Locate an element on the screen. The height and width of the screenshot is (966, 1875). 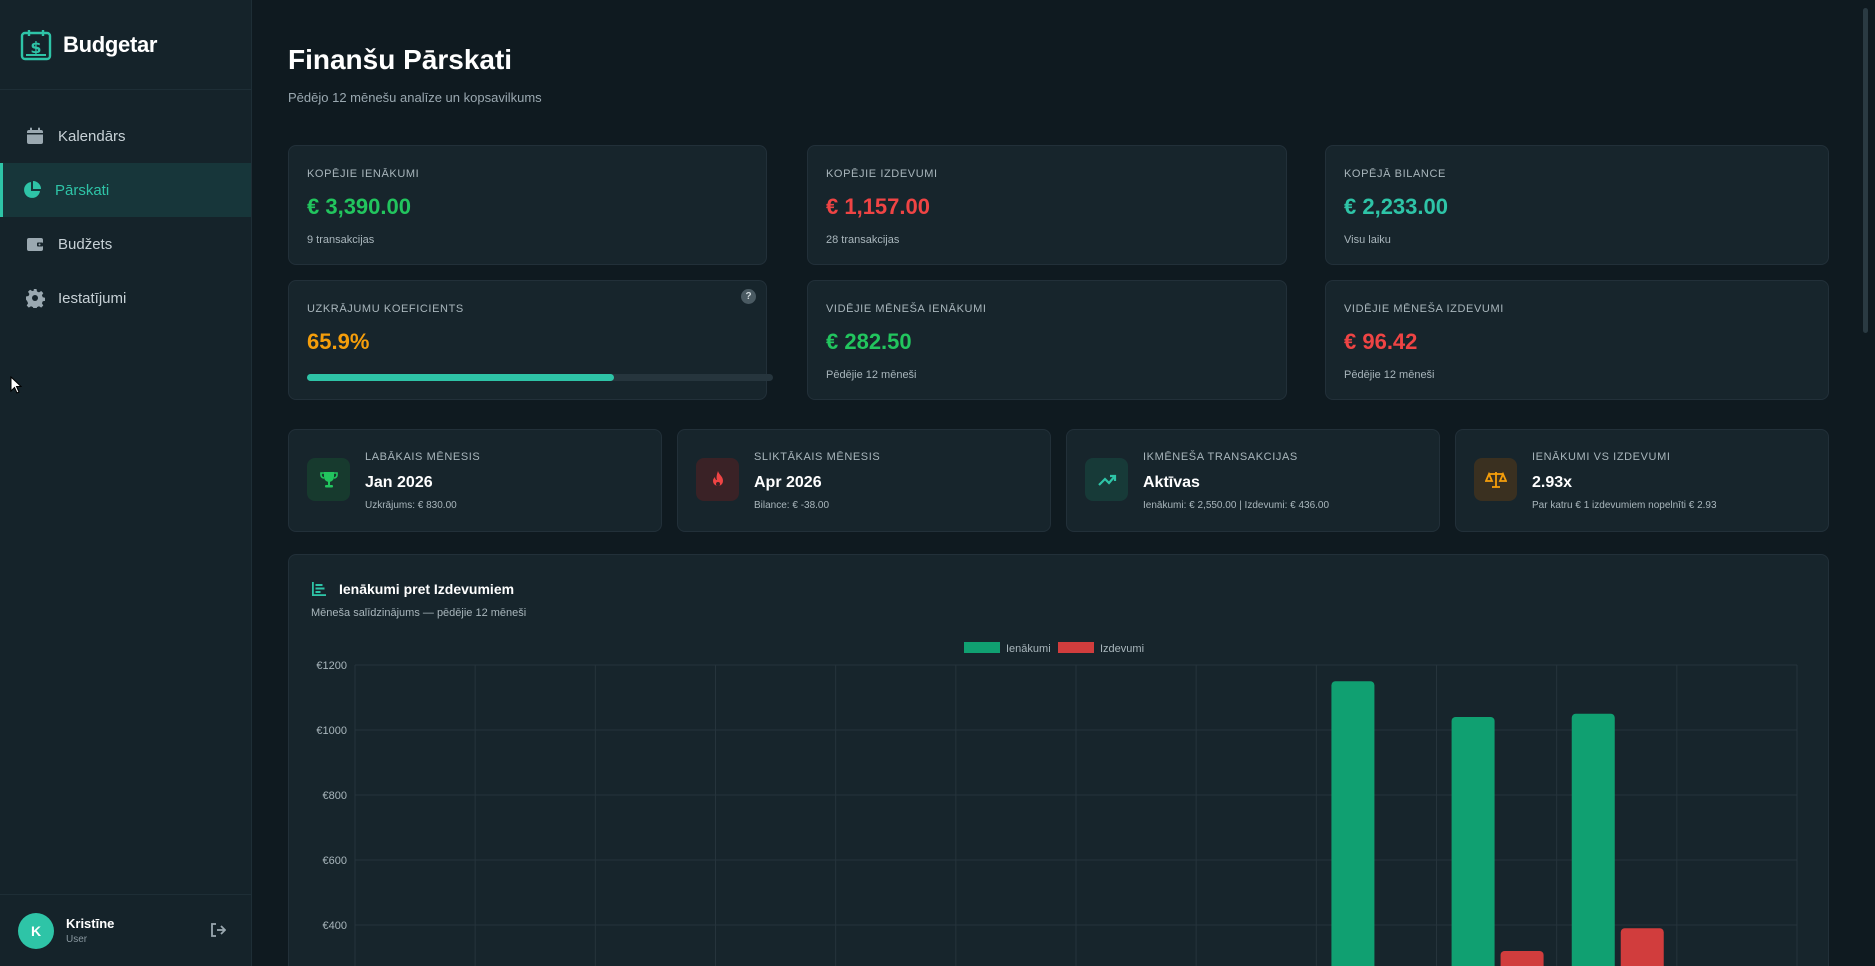
scrollbar is located at coordinates (1866, 483).